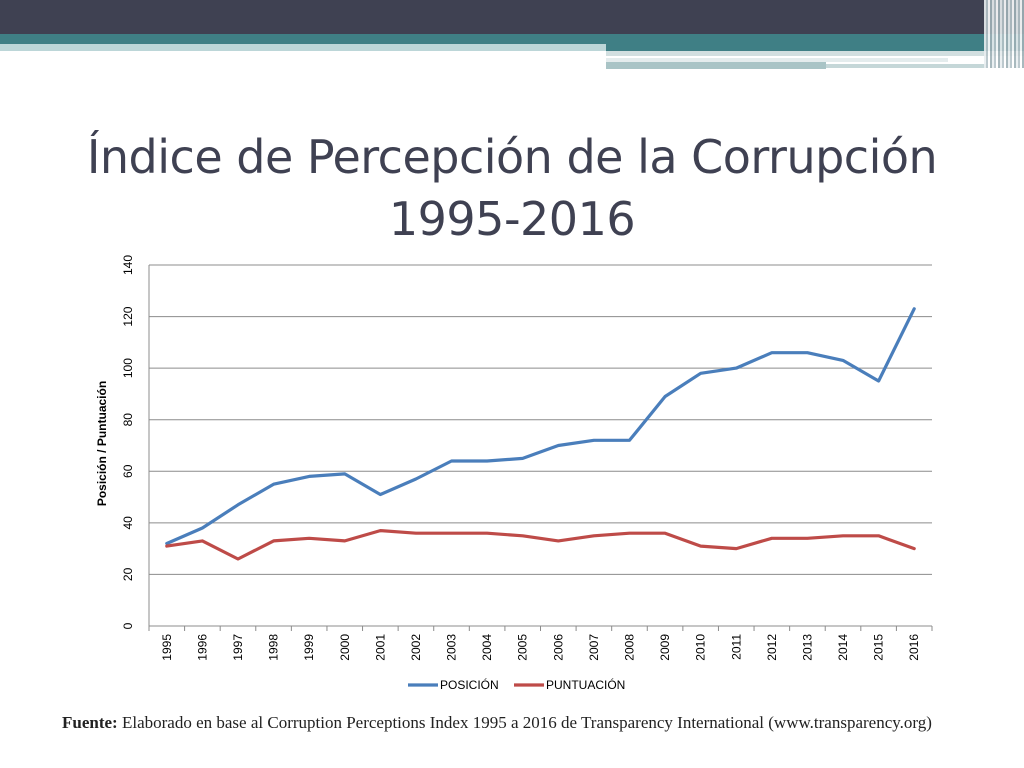 The width and height of the screenshot is (1024, 768). Describe the element at coordinates (128, 420) in the screenshot. I see `y-tick-label: 80` at that location.